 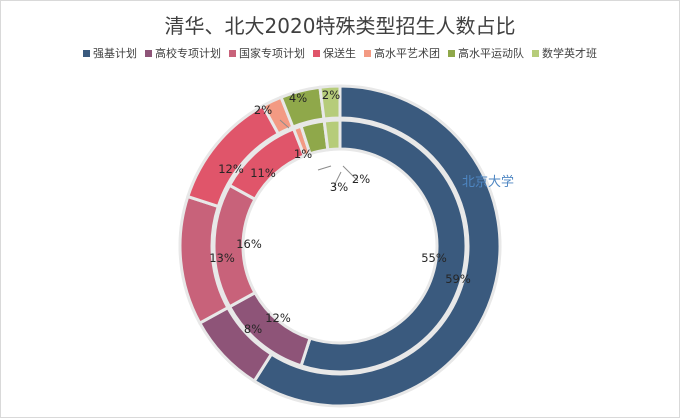 I want to click on legend-label: 高水平运动队, so click(x=491, y=53).